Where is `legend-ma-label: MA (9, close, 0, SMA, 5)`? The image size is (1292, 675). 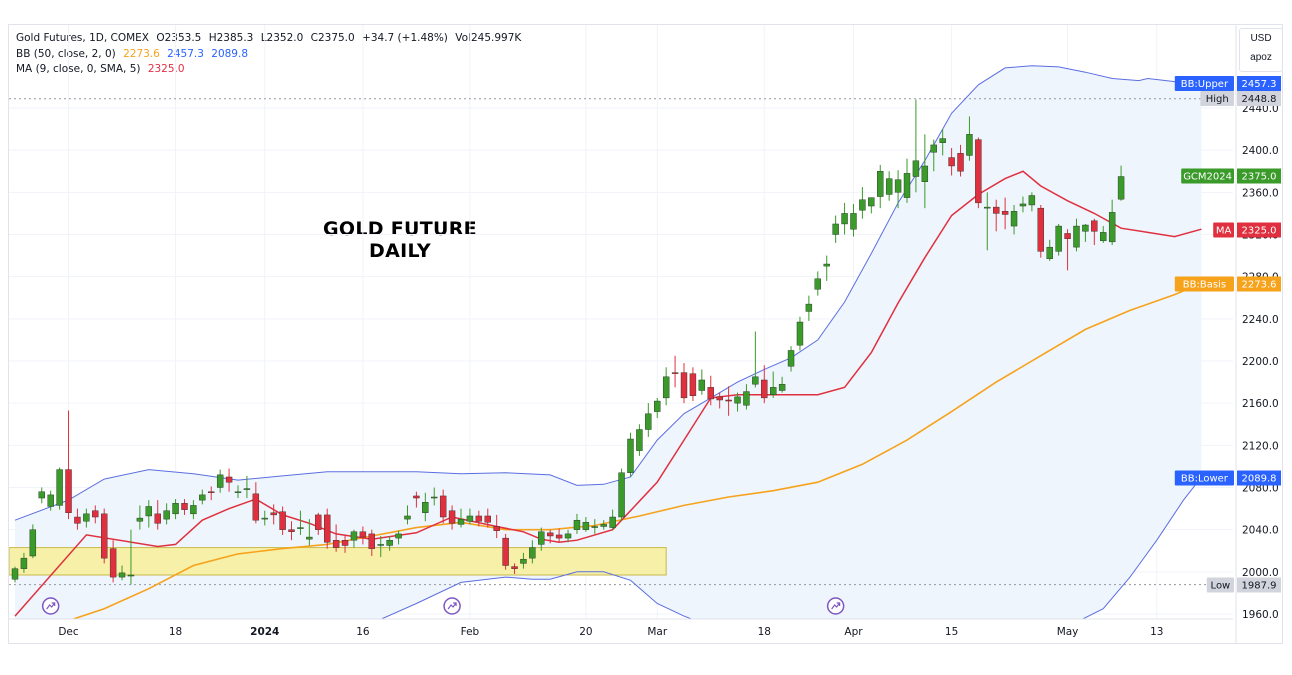 legend-ma-label: MA (9, close, 0, SMA, 5) is located at coordinates (78, 69).